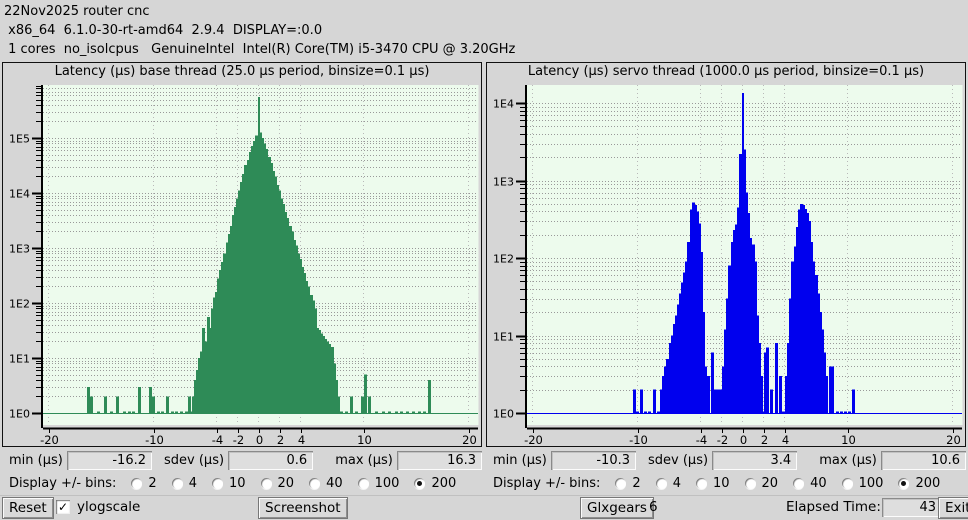 This screenshot has height=520, width=968. What do you see at coordinates (923, 460) in the screenshot?
I see `servo-max-entry: 10.6` at bounding box center [923, 460].